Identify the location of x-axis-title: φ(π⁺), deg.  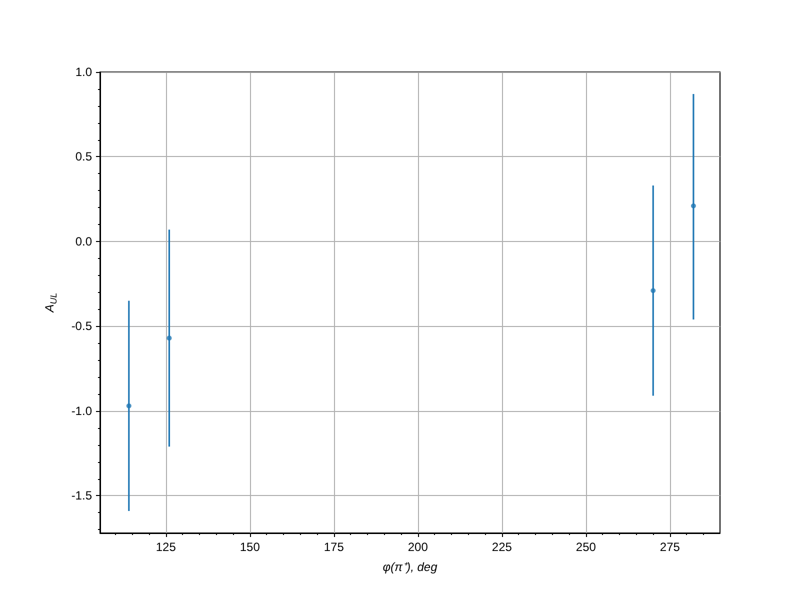
(410, 567).